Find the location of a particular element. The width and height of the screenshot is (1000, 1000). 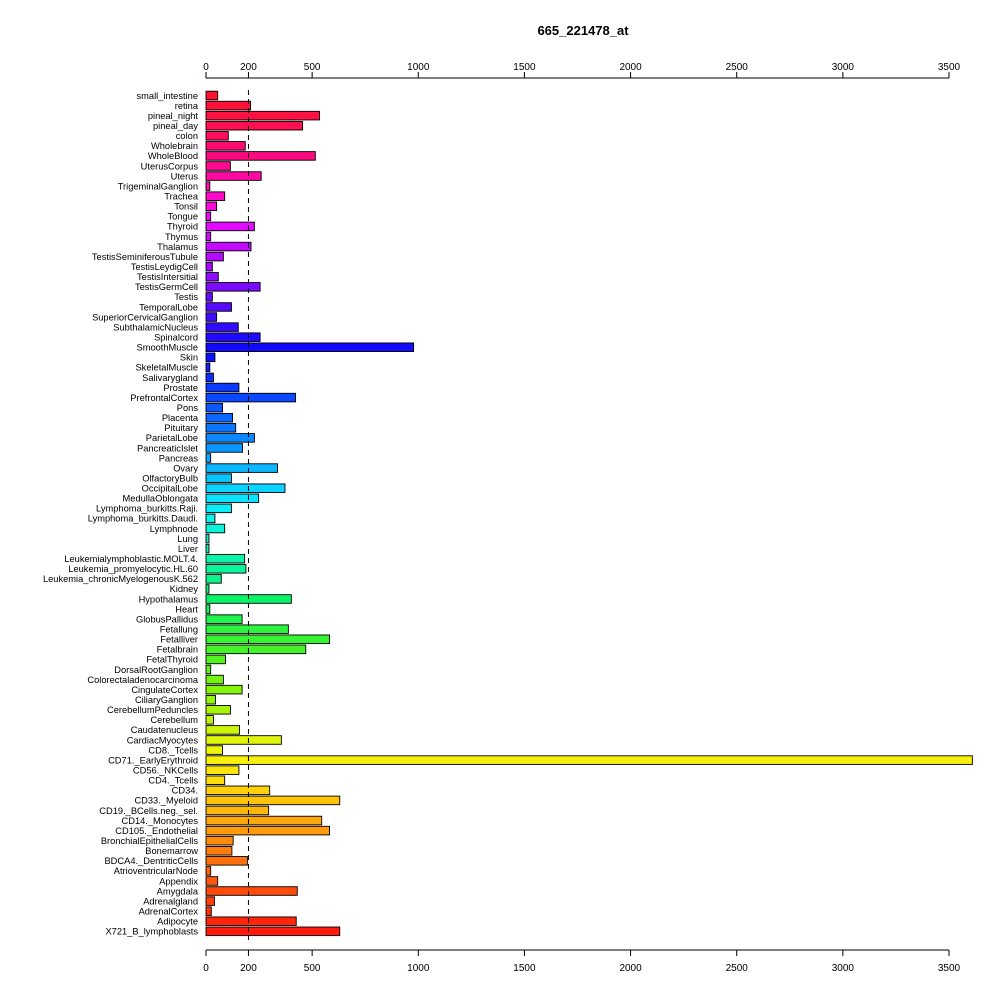

category-label: pineal_day is located at coordinates (175, 126).